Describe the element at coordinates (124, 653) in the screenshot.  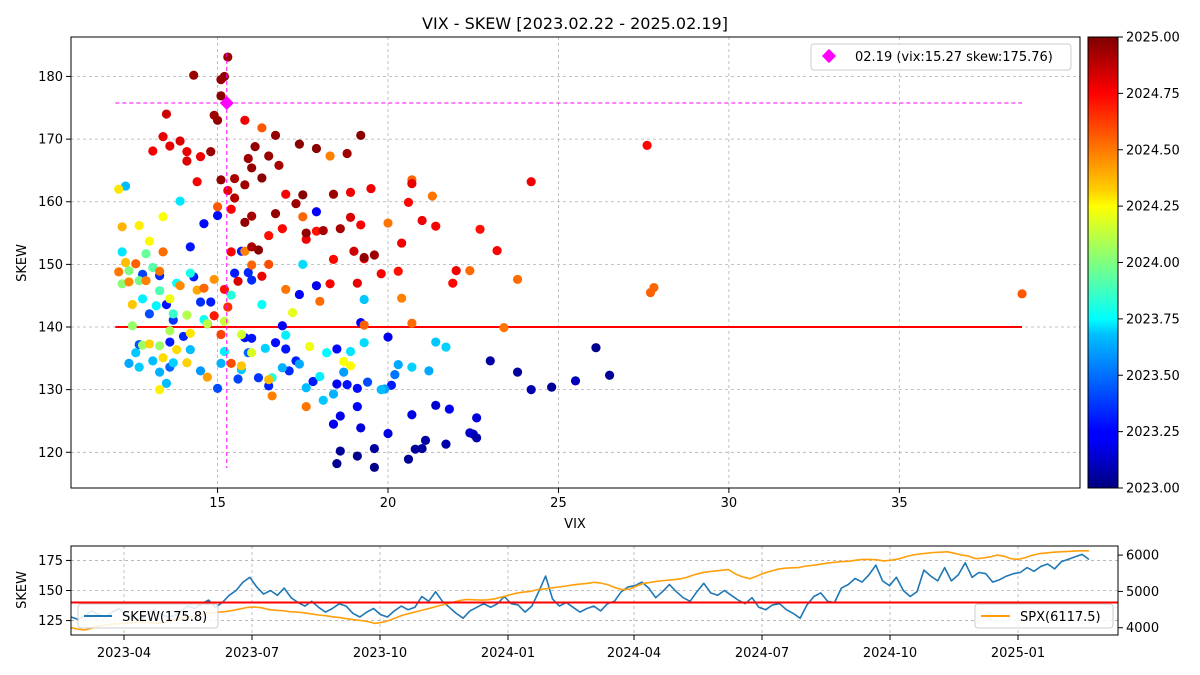
I see `date-tick-label: 2023-04` at that location.